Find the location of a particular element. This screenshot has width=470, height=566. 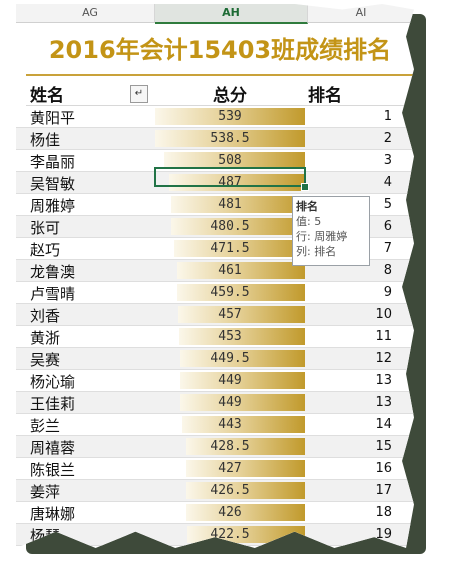

cell-name: 龙鲁澳 is located at coordinates (53, 272).